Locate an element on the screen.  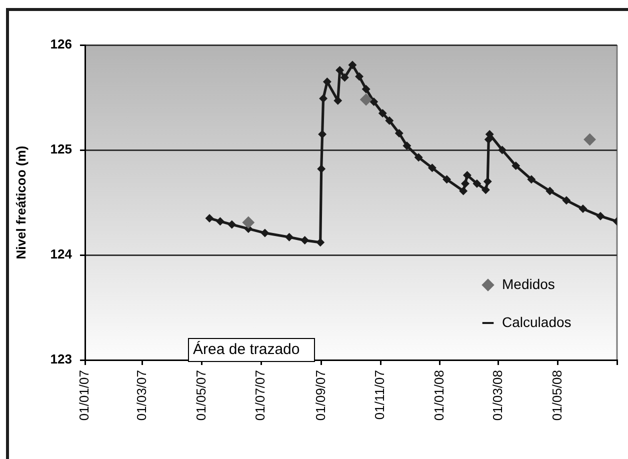
x-tick-label: 01/03/08 is located at coordinates (497, 395).